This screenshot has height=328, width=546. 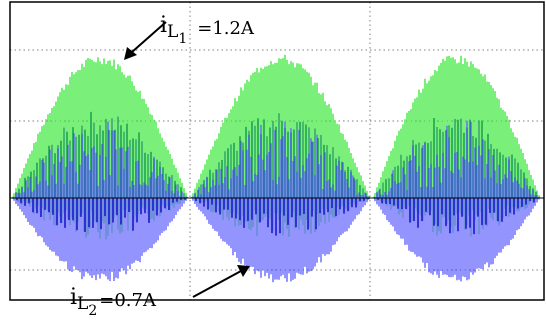 What do you see at coordinates (172, 32) in the screenshot?
I see `annotation-il1-subscript: L` at bounding box center [172, 32].